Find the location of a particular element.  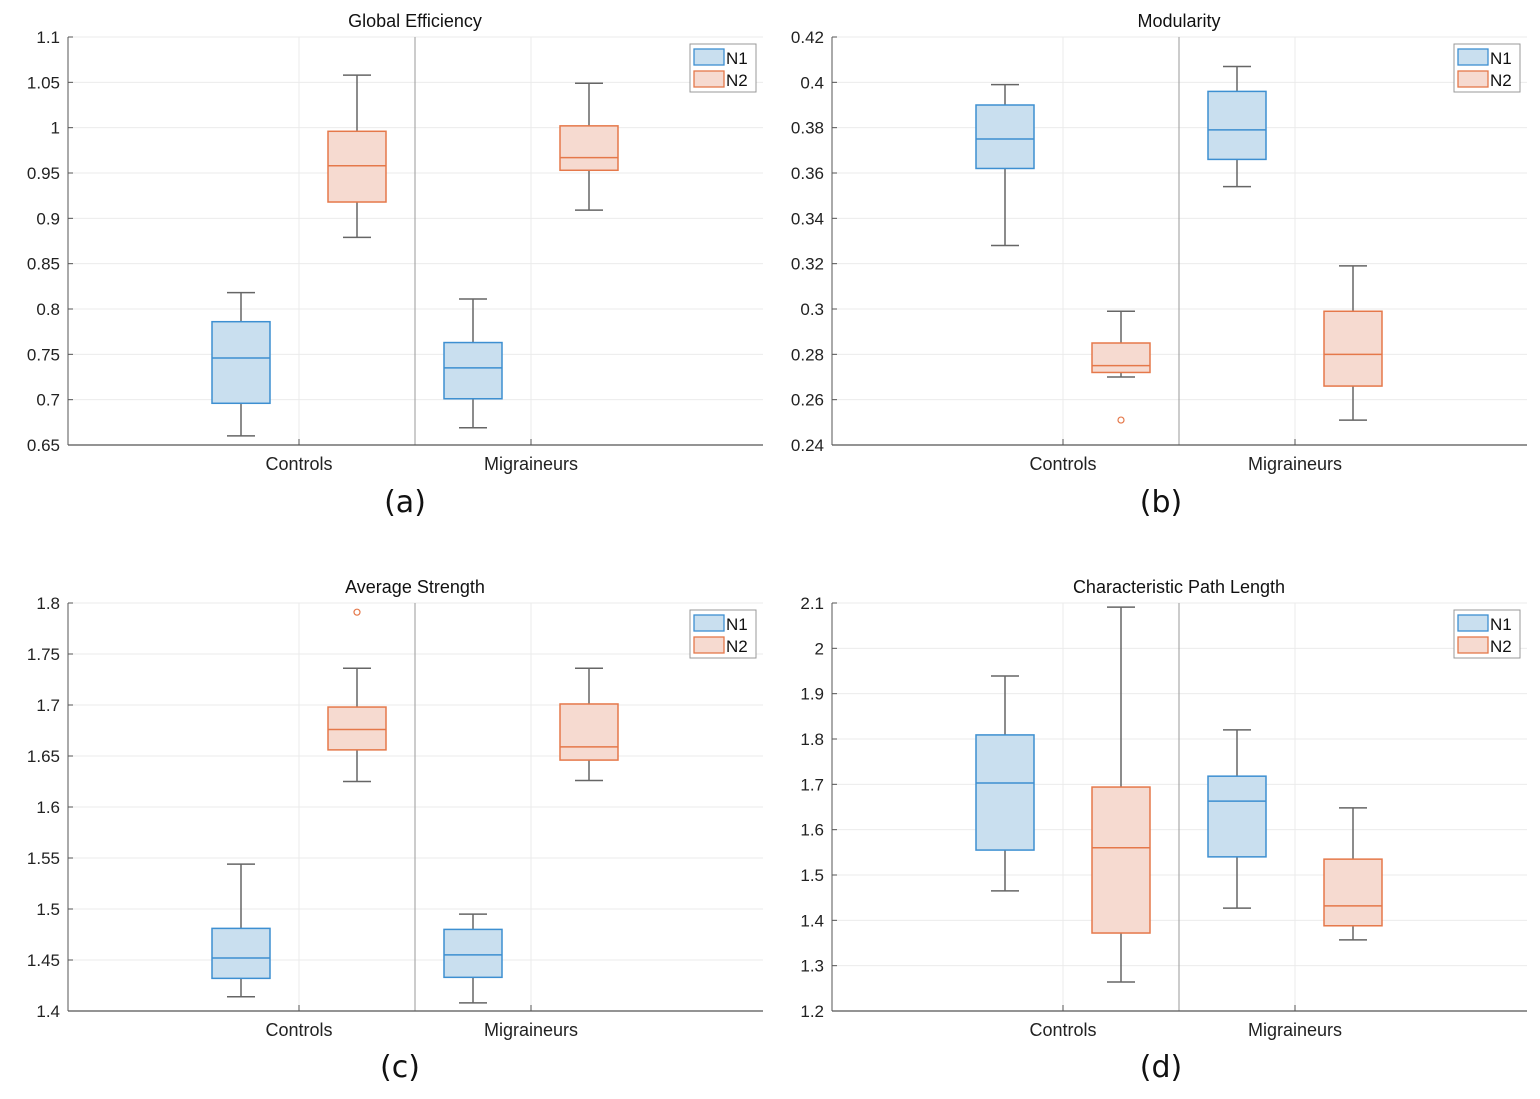

y-tick-label: 1.65 is located at coordinates (43, 756).